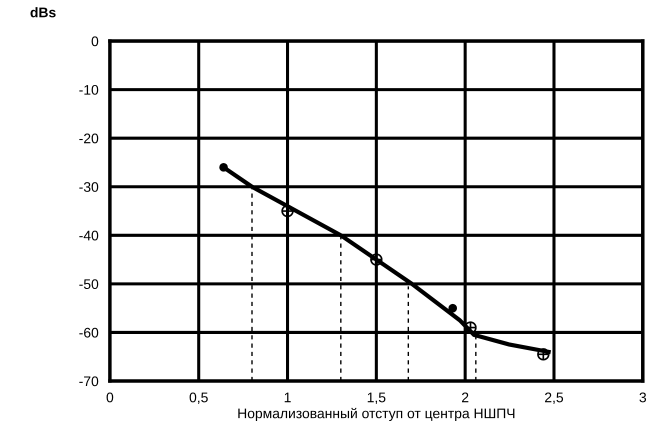 Image resolution: width=662 pixels, height=432 pixels. What do you see at coordinates (465, 397) in the screenshot?
I see `x-tick-label: 2` at bounding box center [465, 397].